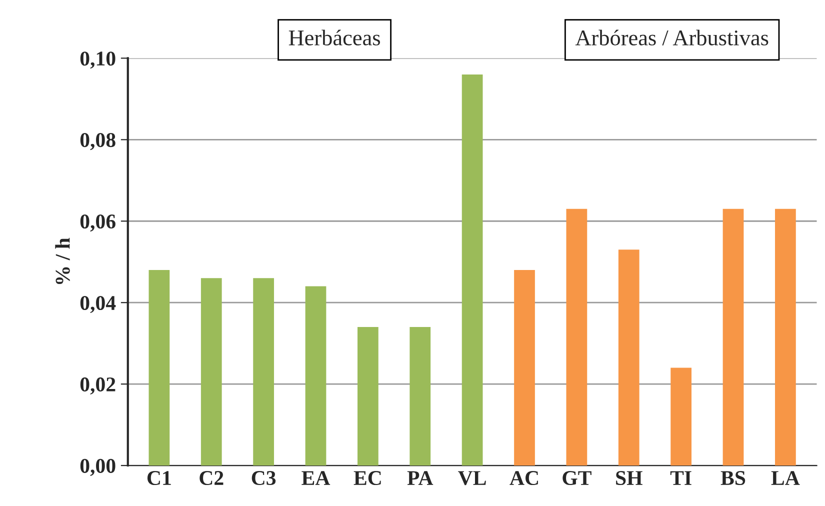 The image size is (825, 506). I want to click on x-tick-label: C1, so click(159, 478).